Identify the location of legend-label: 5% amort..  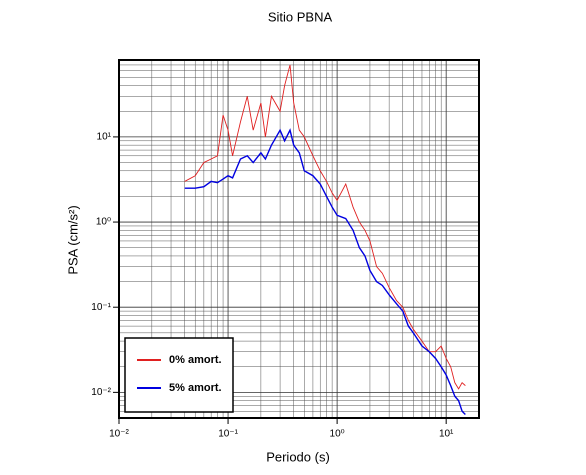
(195, 388).